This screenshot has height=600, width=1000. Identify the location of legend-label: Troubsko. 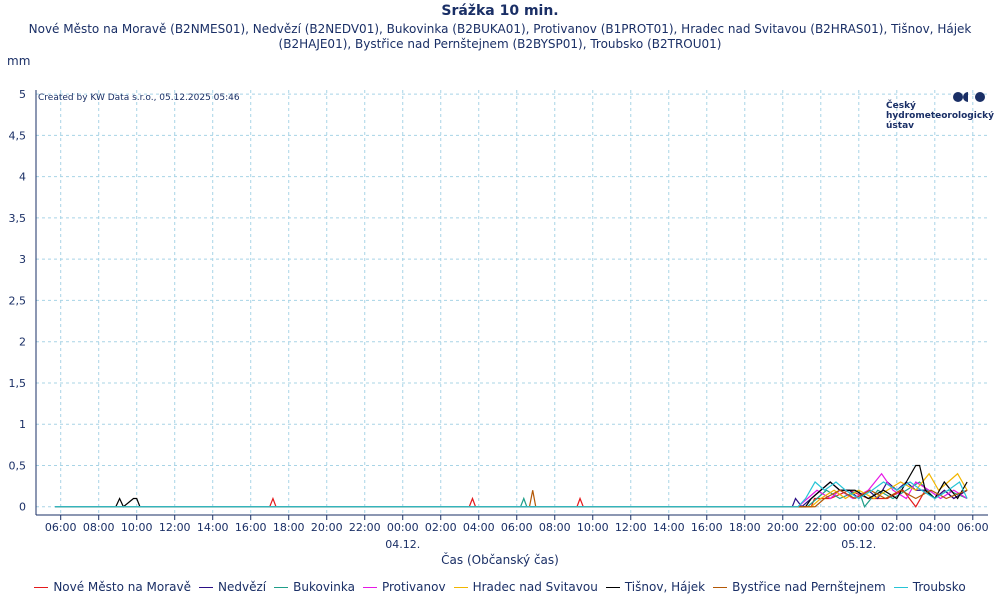
(939, 587).